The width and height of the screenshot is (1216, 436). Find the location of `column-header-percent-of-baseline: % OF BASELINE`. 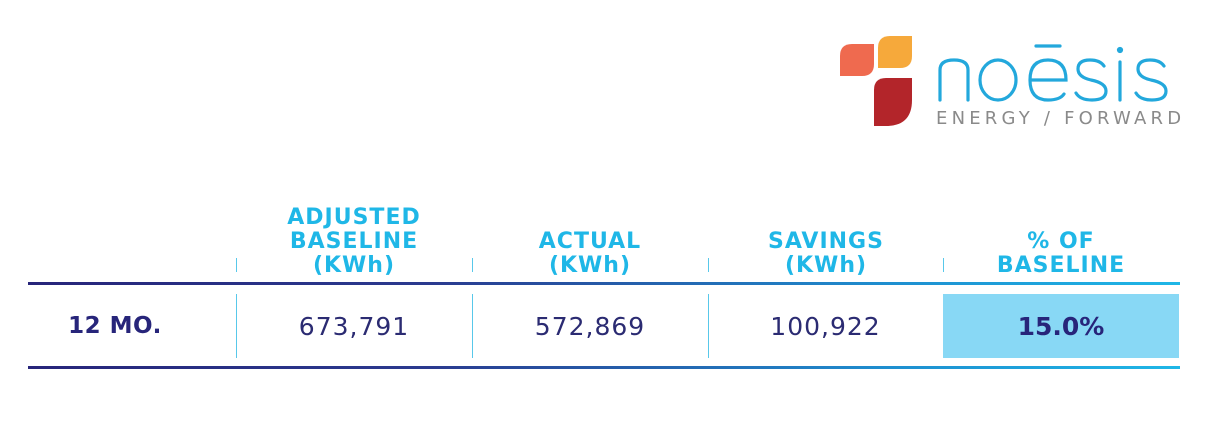

column-header-percent-of-baseline: % OF BASELINE is located at coordinates (1061, 236).